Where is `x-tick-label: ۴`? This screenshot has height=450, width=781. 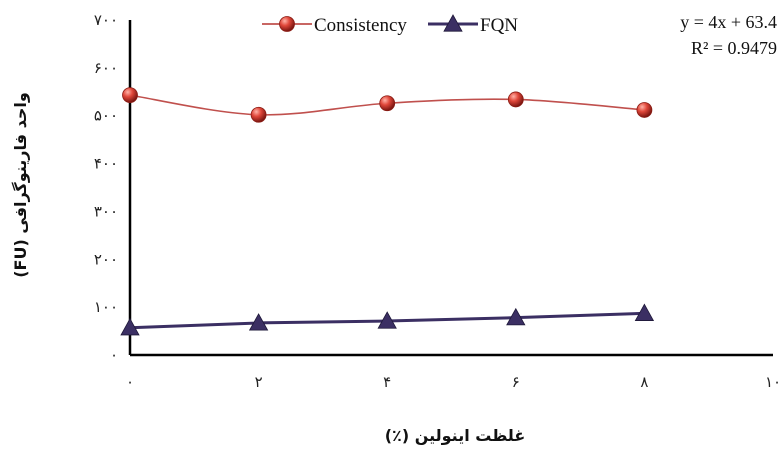 x-tick-label: ۴ is located at coordinates (387, 382).